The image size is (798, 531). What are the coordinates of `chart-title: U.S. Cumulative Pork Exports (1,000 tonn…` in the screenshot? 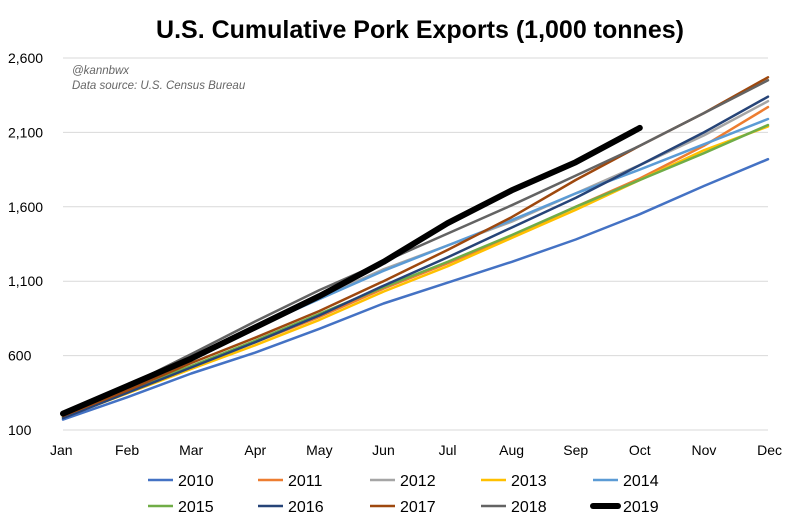 It's located at (420, 30).